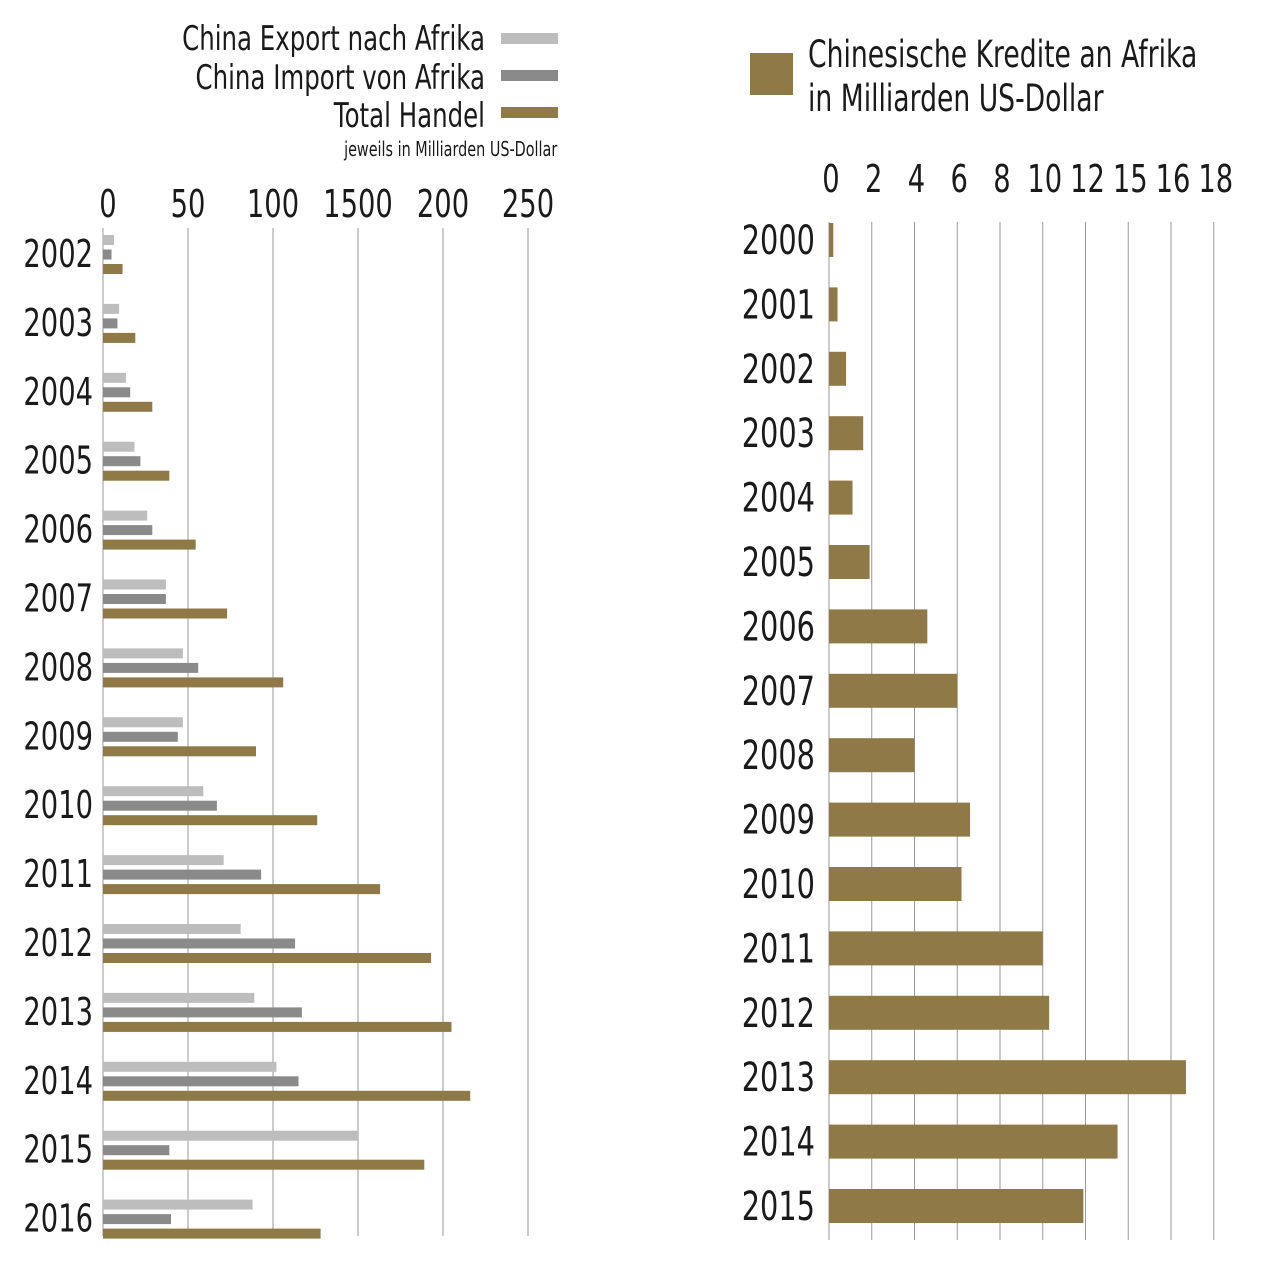  I want to click on credit-x-tick-label: 16, so click(1173, 178).